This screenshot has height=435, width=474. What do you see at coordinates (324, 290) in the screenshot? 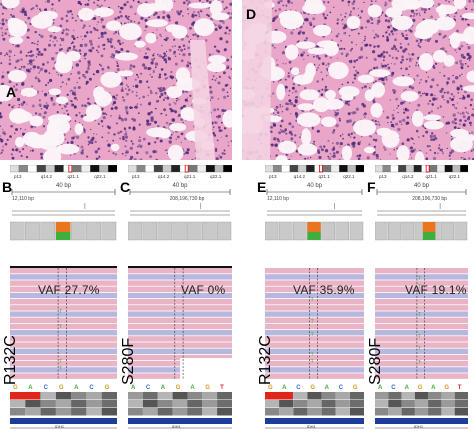
I see `vaf-label: VAF 35.9%` at bounding box center [324, 290].